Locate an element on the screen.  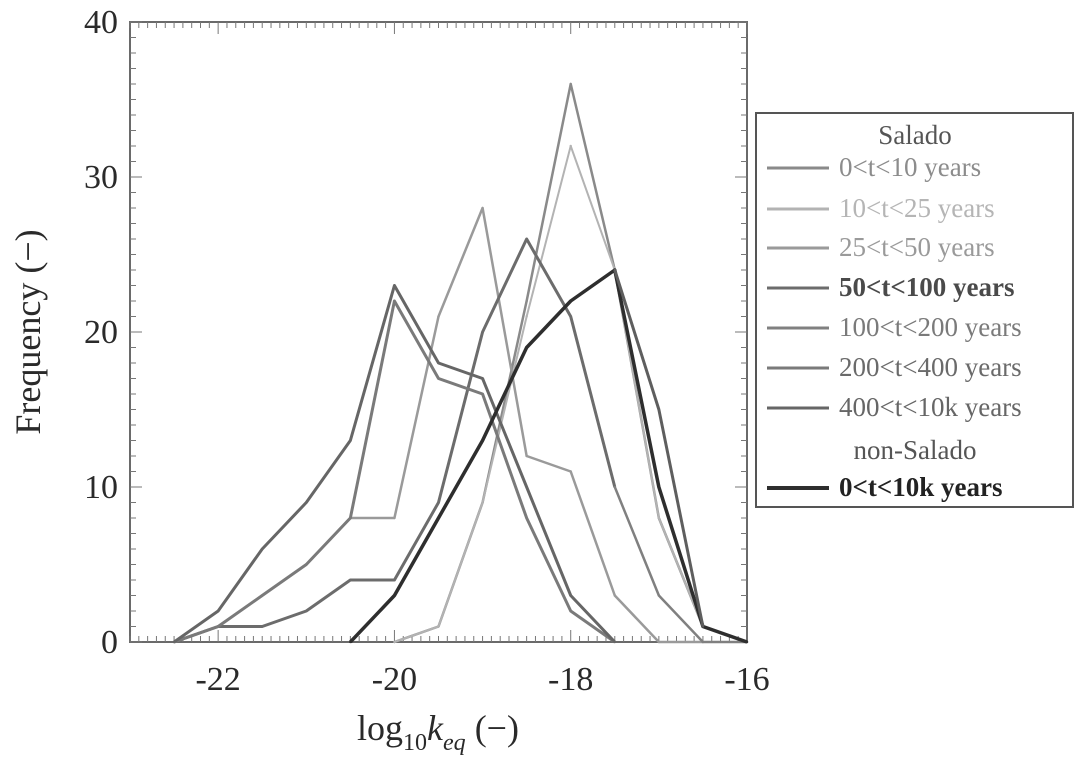
y-tick-labels: 0 10 20 30 40 is located at coordinates (101, 332).